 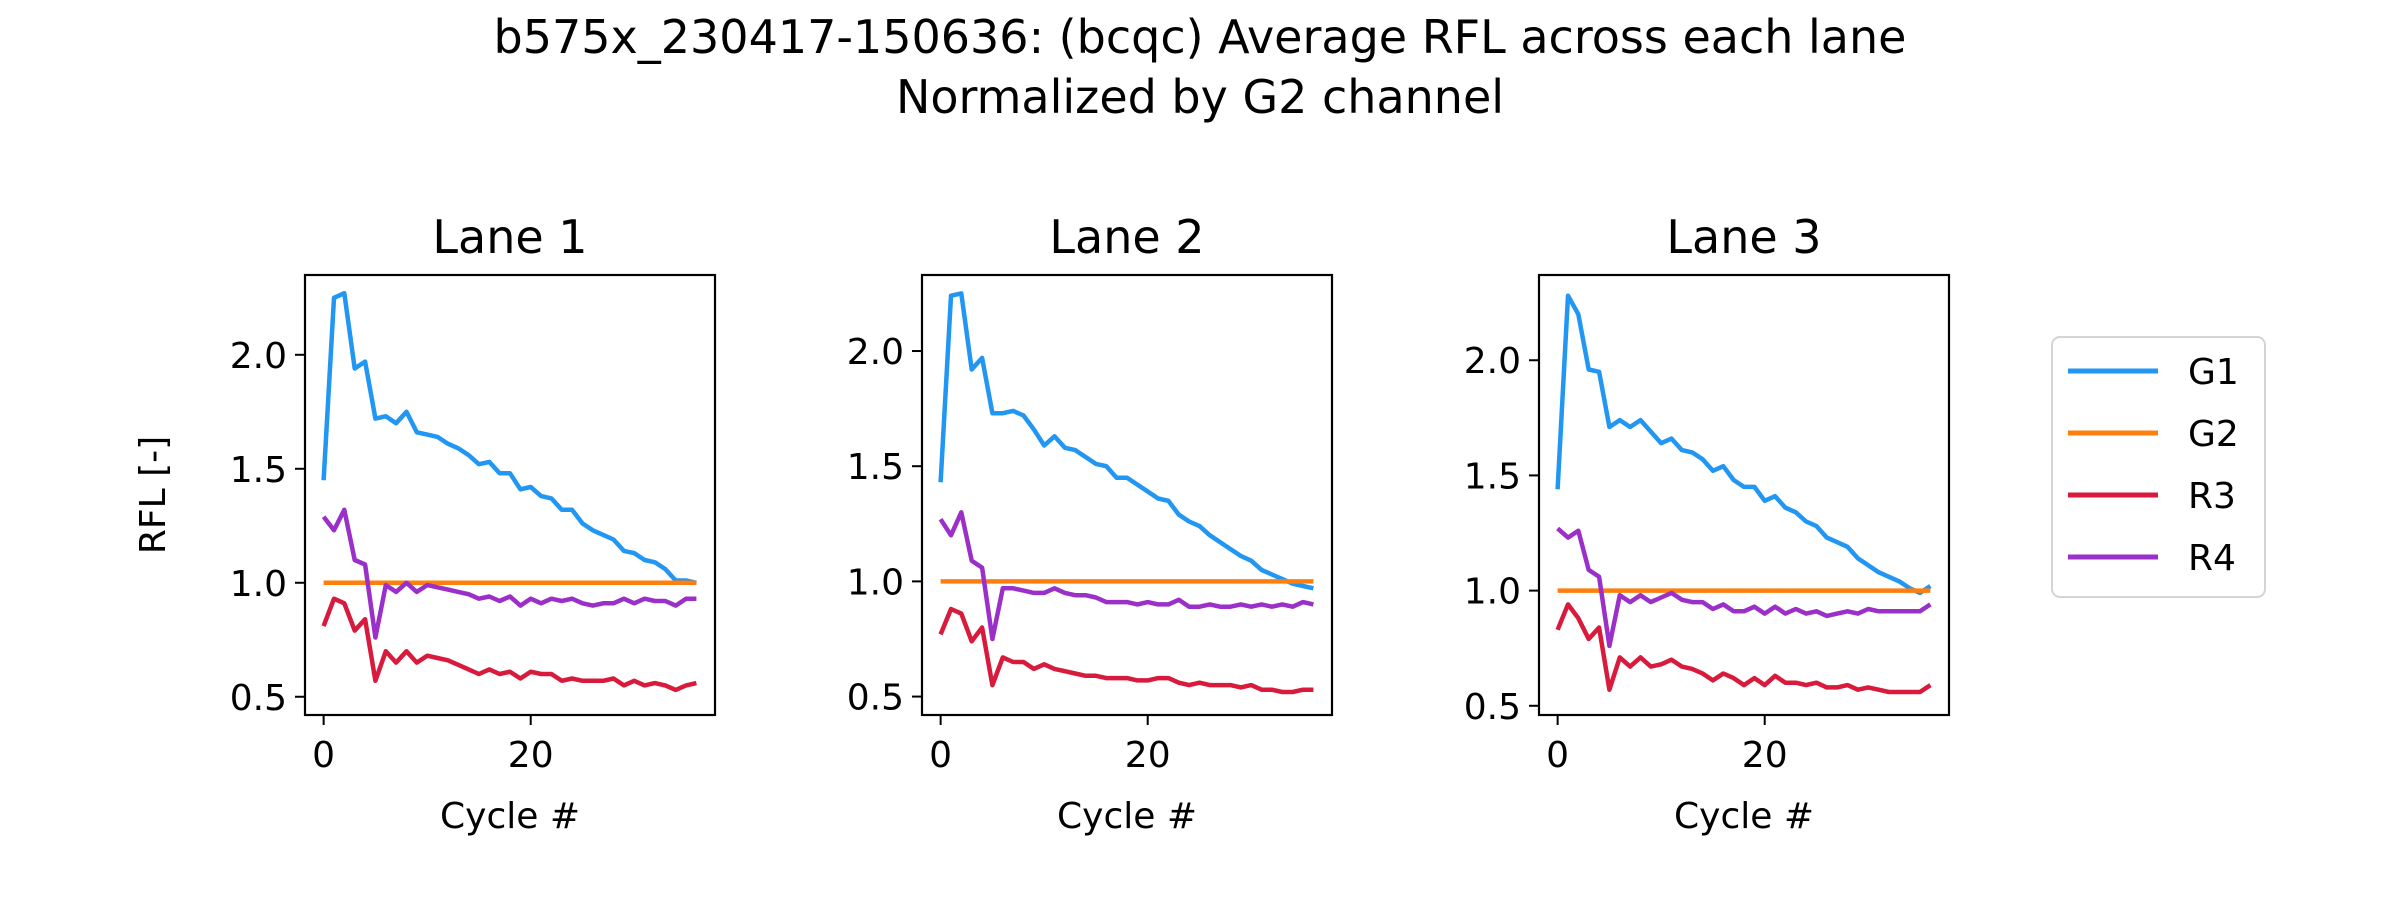 I want to click on legend: G1 G2 R3 R4, so click(x=2158, y=467).